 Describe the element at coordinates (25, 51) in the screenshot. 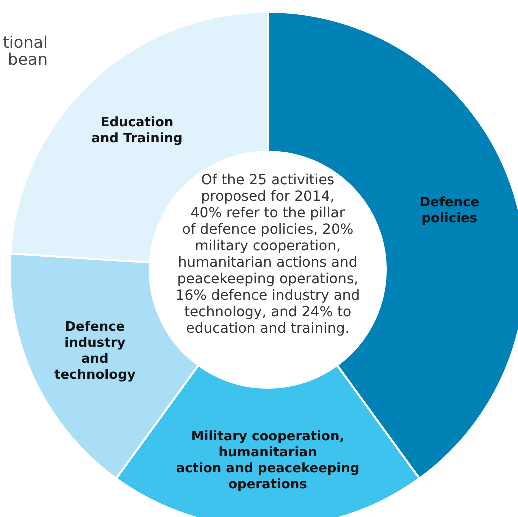

I see `text: tional bean` at that location.